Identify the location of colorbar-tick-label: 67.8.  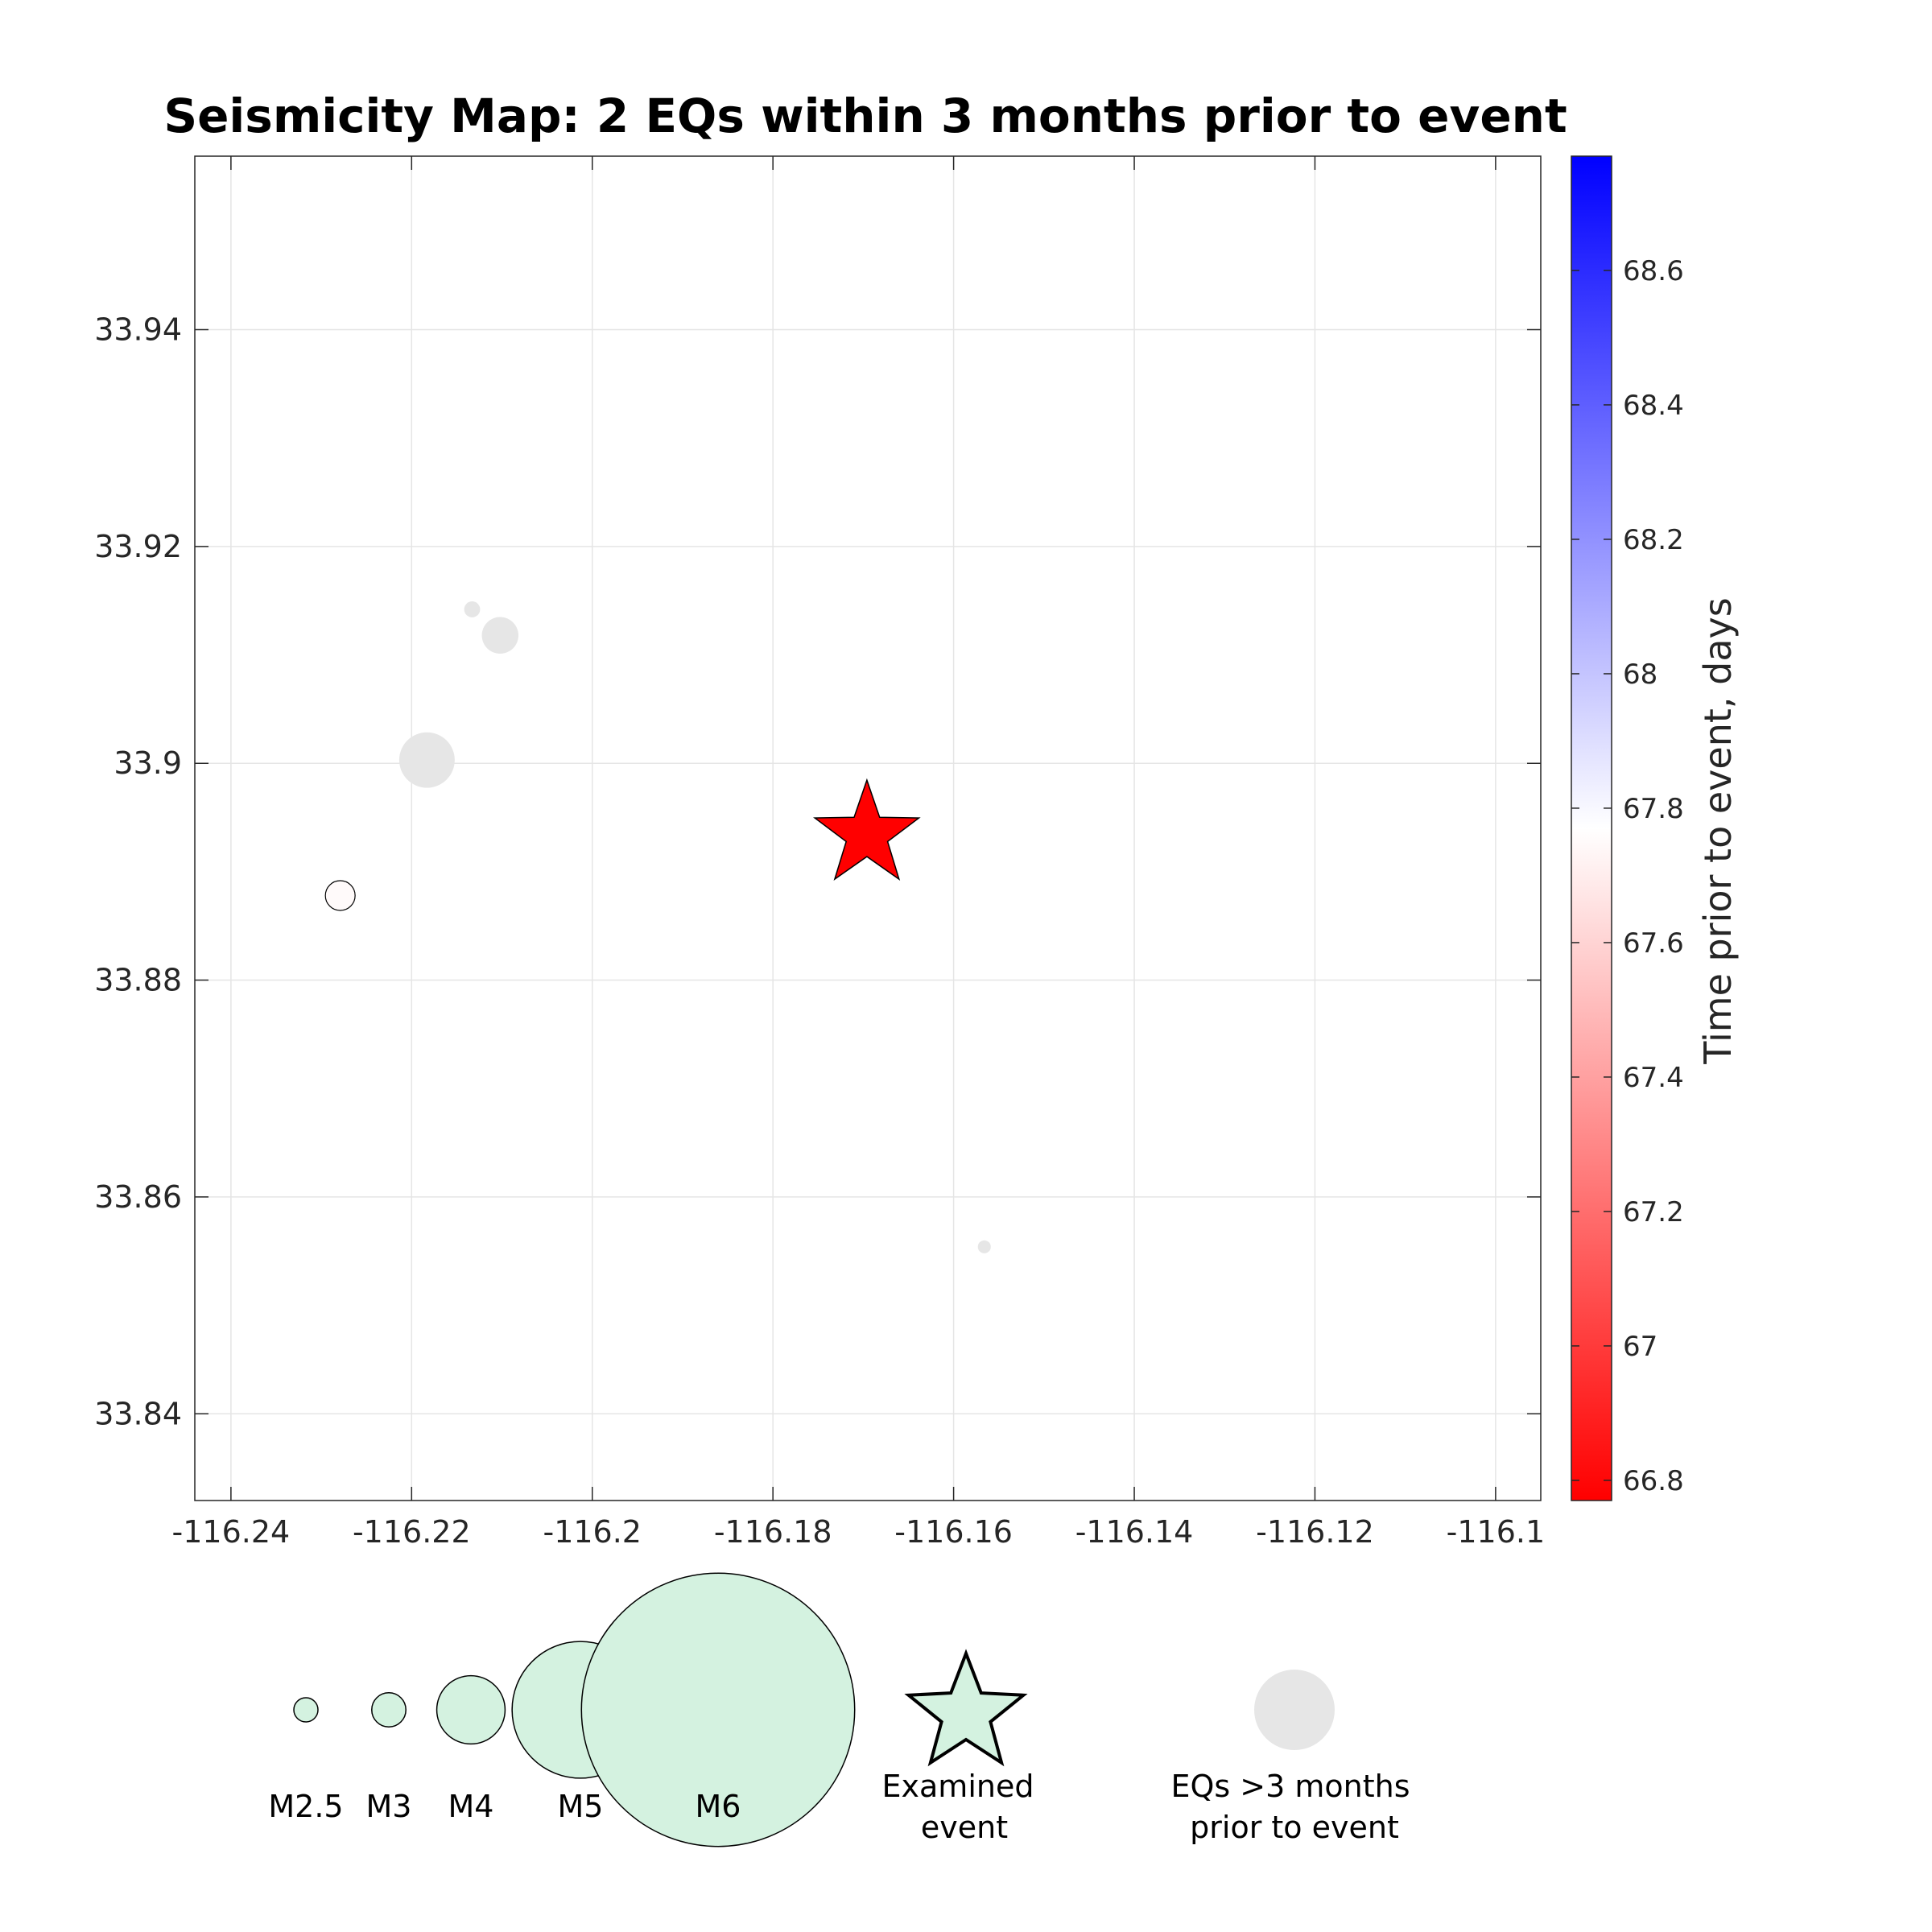
(1653, 809).